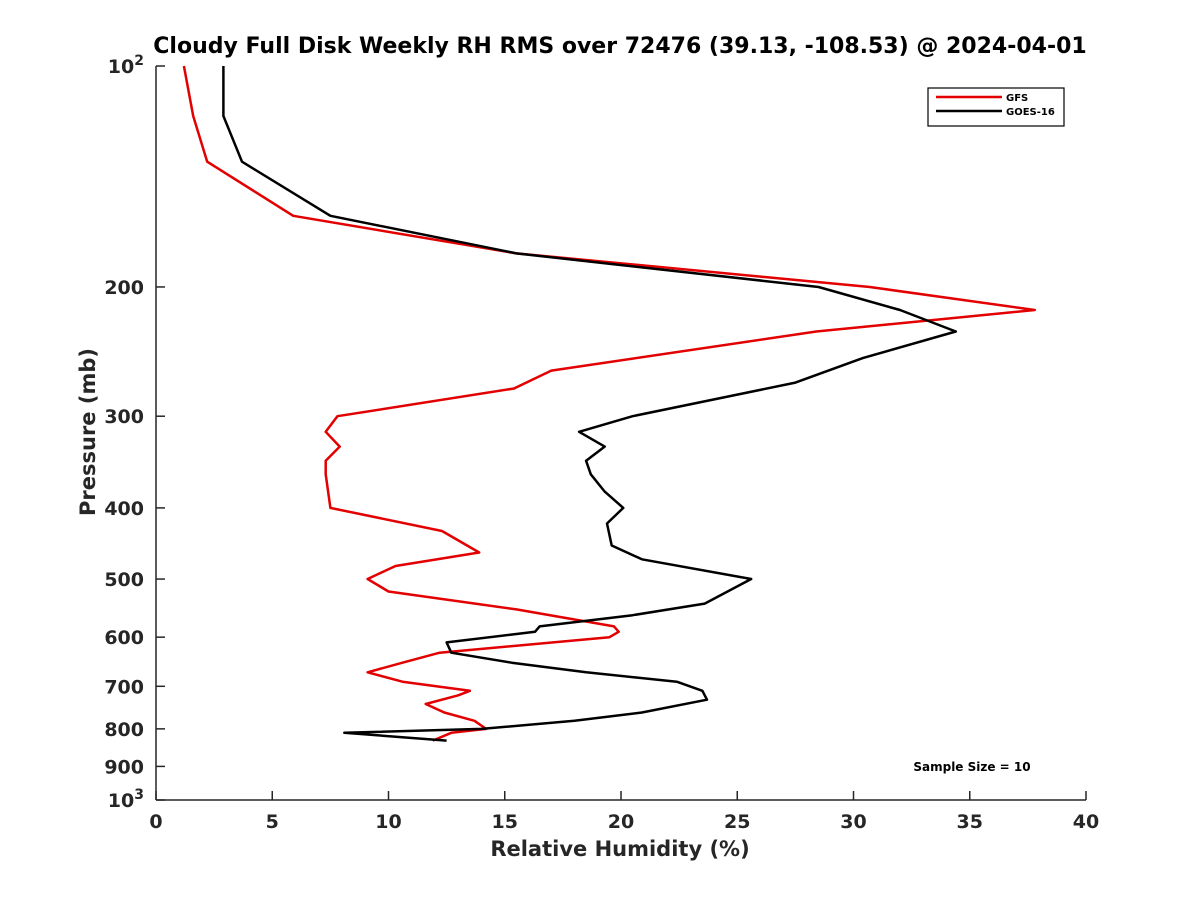 Image resolution: width=1200 pixels, height=904 pixels. Describe the element at coordinates (970, 822) in the screenshot. I see `x-tick-label: 35` at that location.